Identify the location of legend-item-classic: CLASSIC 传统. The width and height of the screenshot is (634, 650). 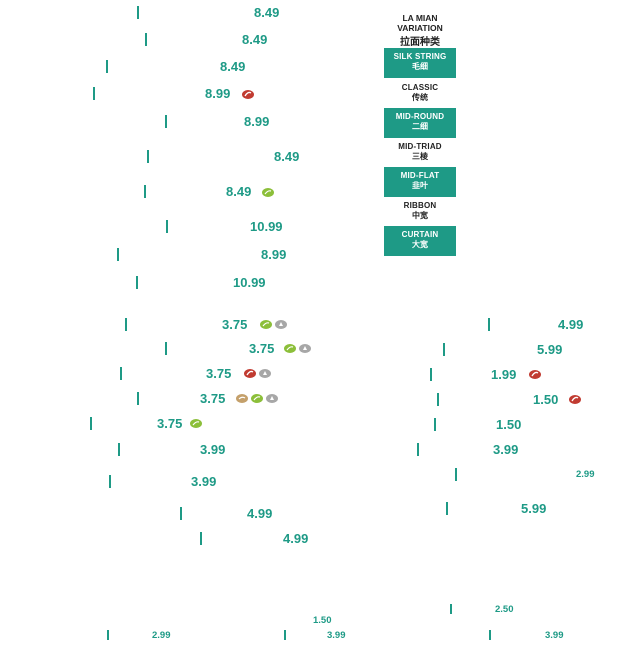
(420, 92).